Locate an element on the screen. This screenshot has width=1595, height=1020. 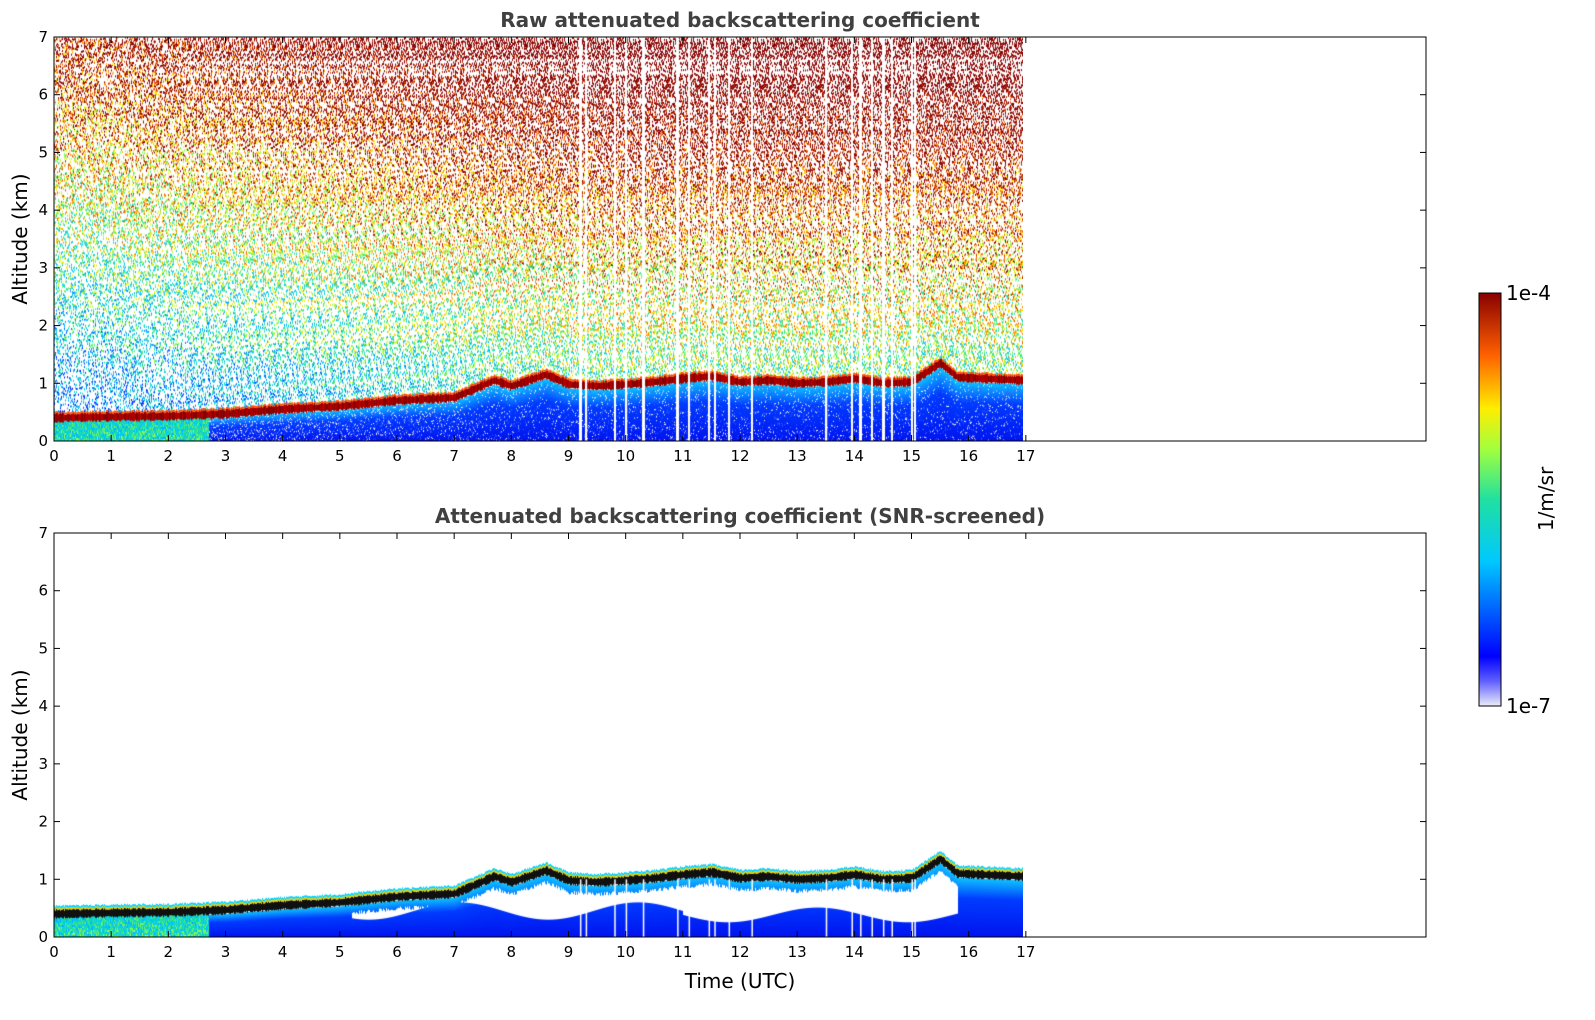
colorbar-min-label: 1e-7 is located at coordinates (1528, 706).